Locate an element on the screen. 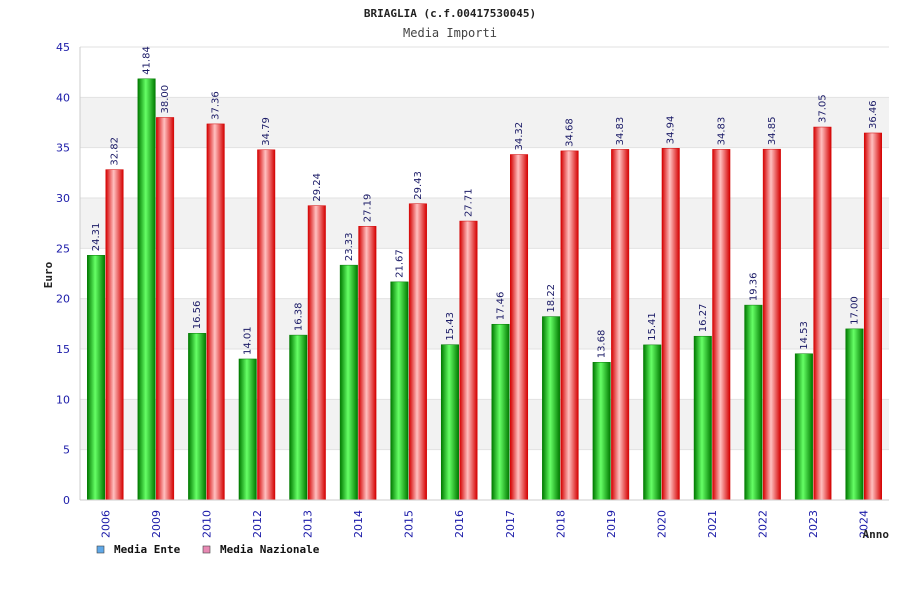 Image resolution: width=900 pixels, height=600 pixels. y-tick-label: 10 is located at coordinates (63, 399).